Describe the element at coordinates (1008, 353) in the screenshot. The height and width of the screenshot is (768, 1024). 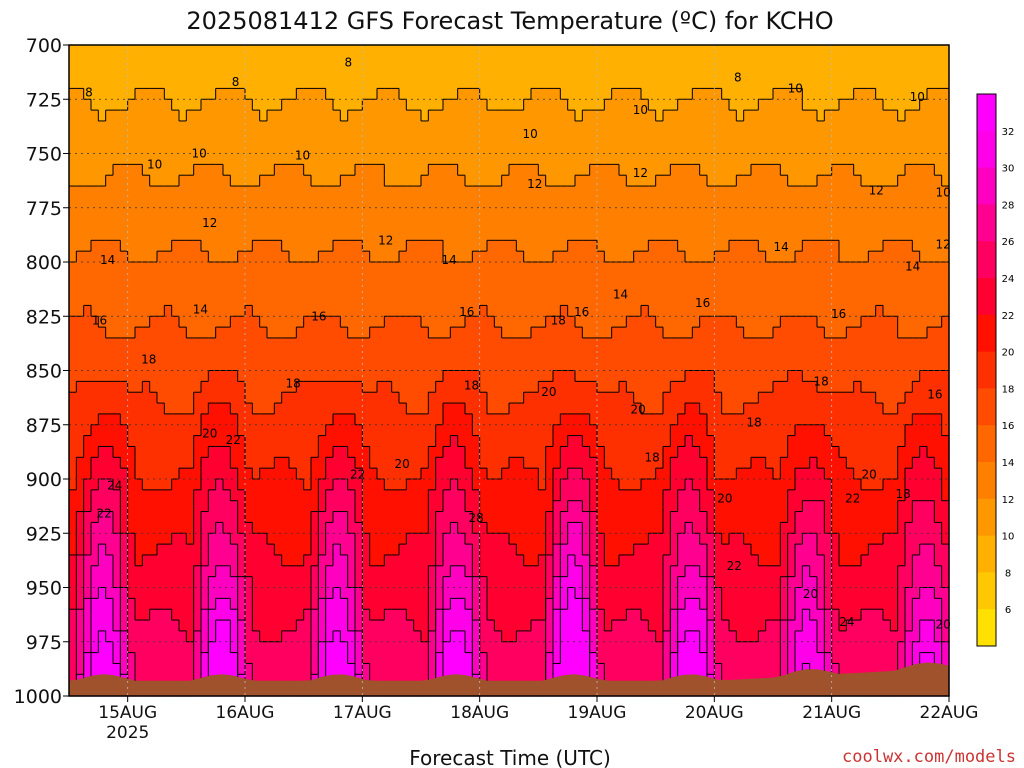
I see `colorbar-tick-label: 20` at that location.